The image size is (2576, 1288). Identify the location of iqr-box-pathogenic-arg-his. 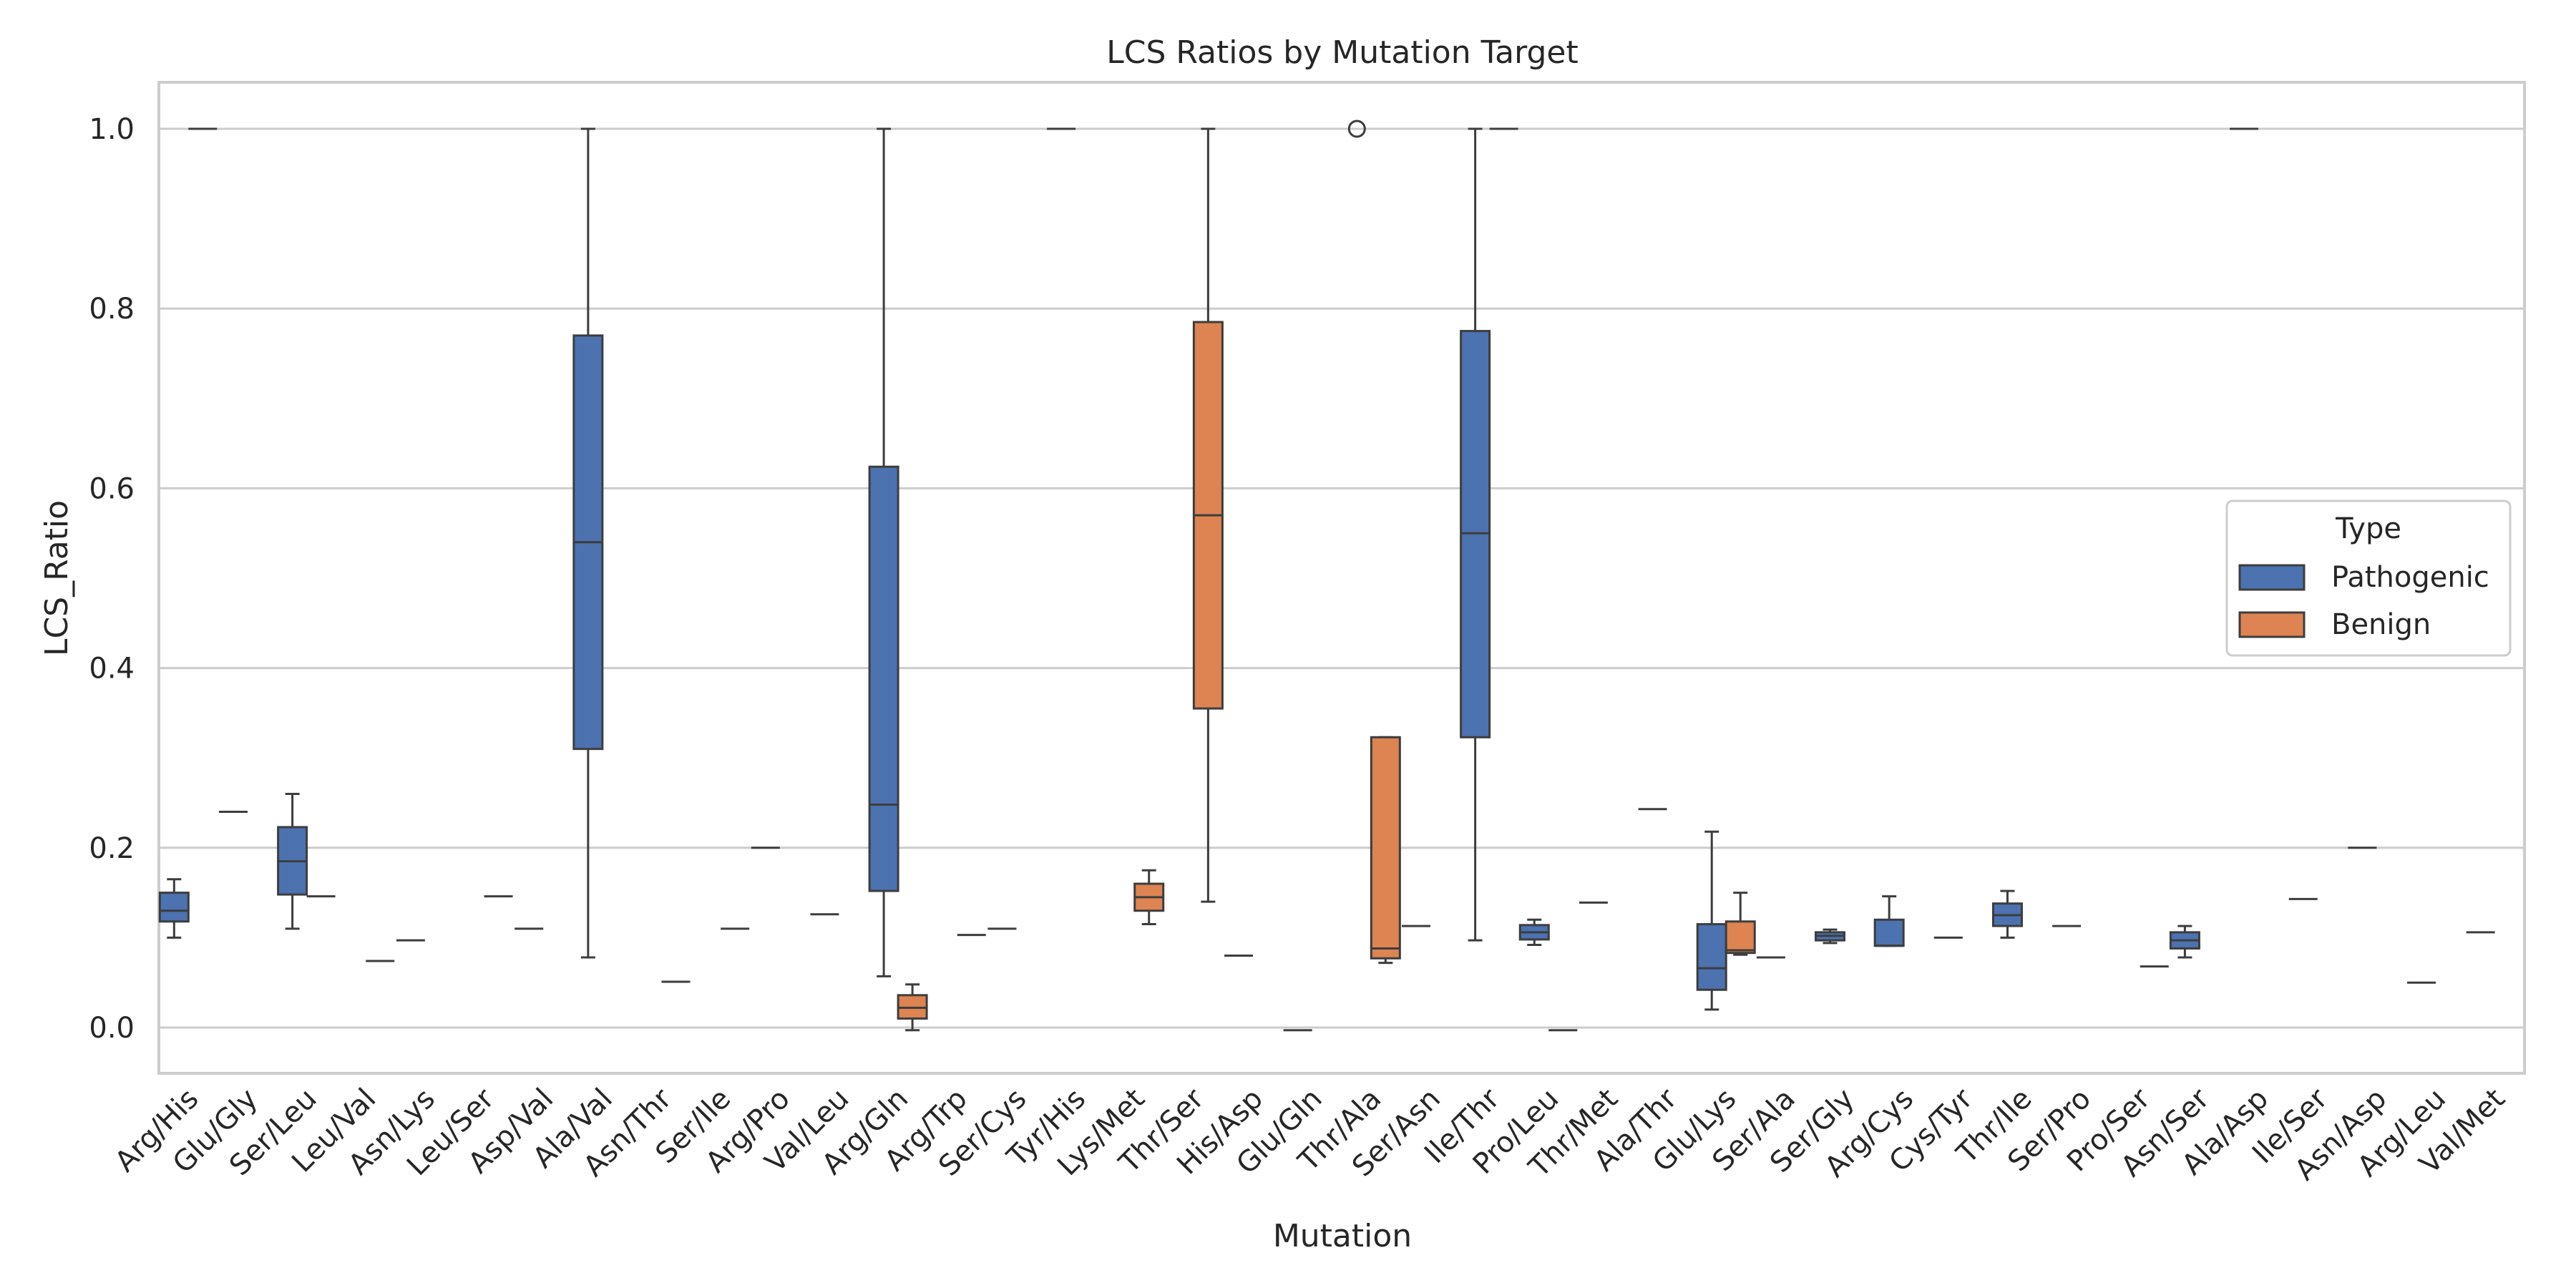
(174, 907).